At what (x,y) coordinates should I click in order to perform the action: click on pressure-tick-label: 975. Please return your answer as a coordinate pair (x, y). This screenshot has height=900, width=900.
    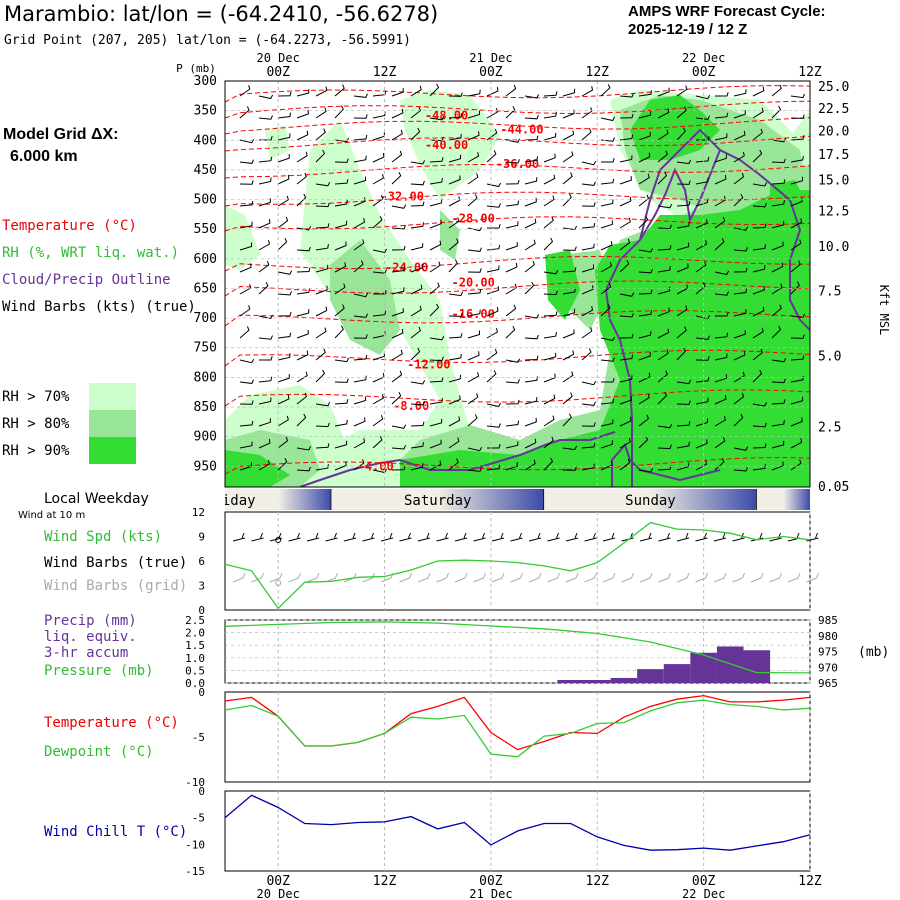
    Looking at the image, I should click on (828, 652).